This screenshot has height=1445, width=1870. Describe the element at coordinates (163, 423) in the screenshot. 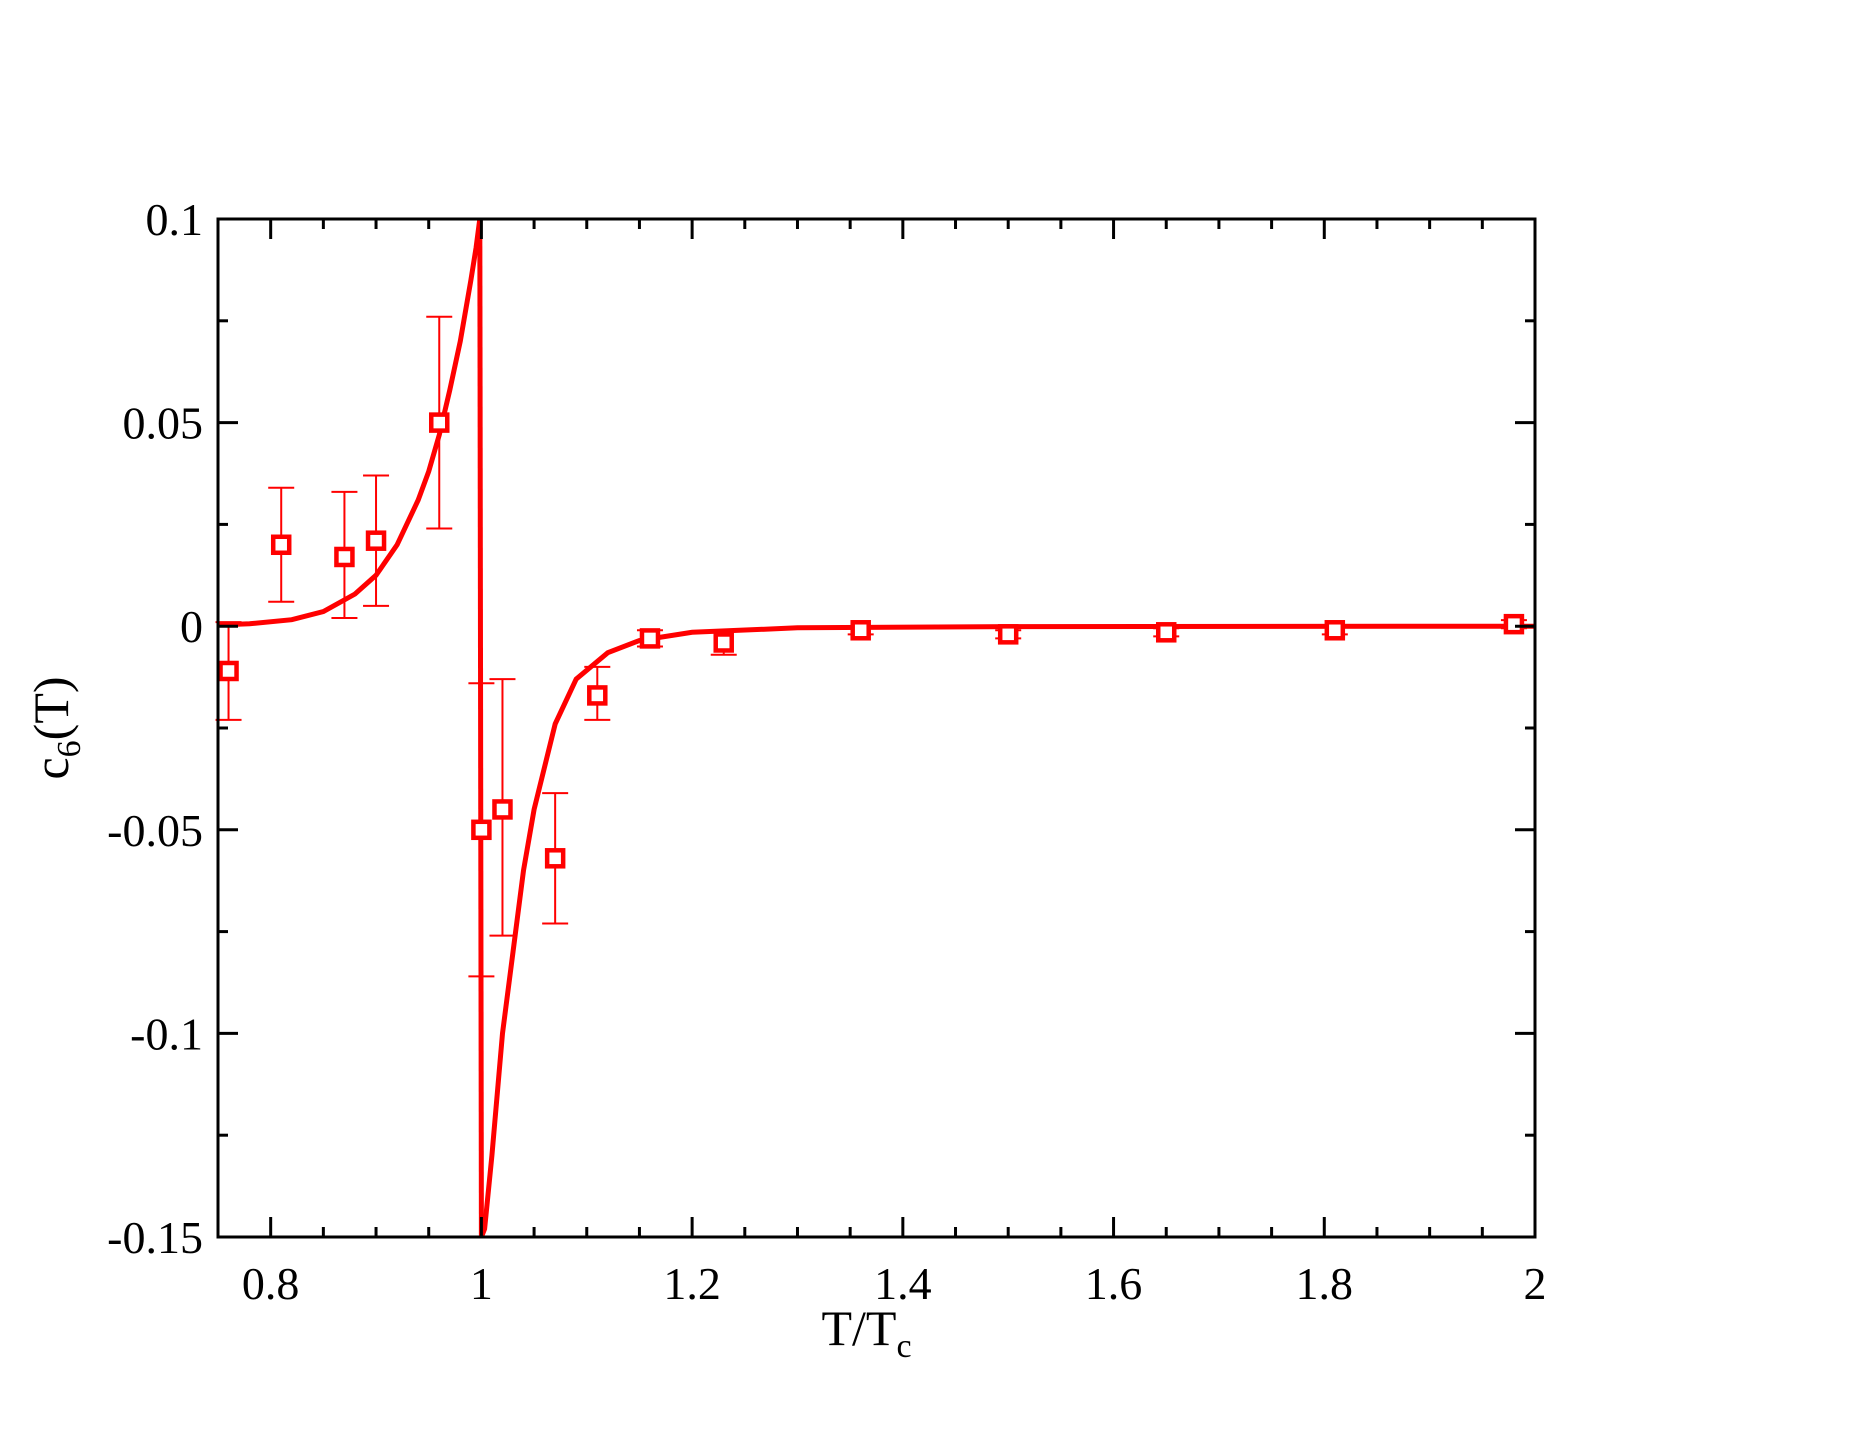

I see `y-tick-label: 0.05` at that location.